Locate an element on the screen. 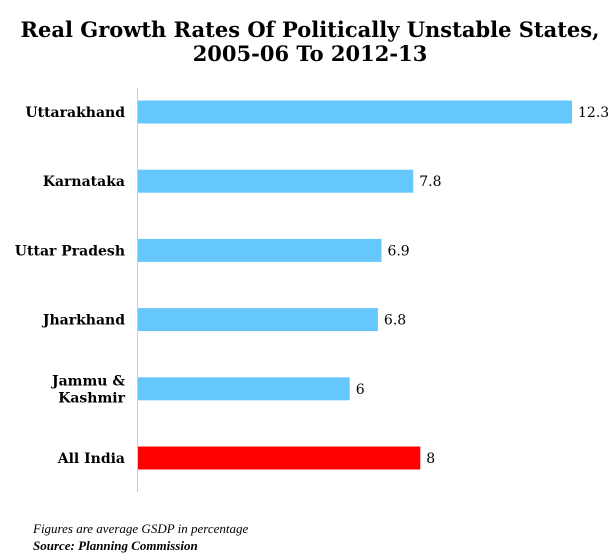 Image resolution: width=613 pixels, height=559 pixels. category-label-4-line-1: Kashmir is located at coordinates (91, 398).